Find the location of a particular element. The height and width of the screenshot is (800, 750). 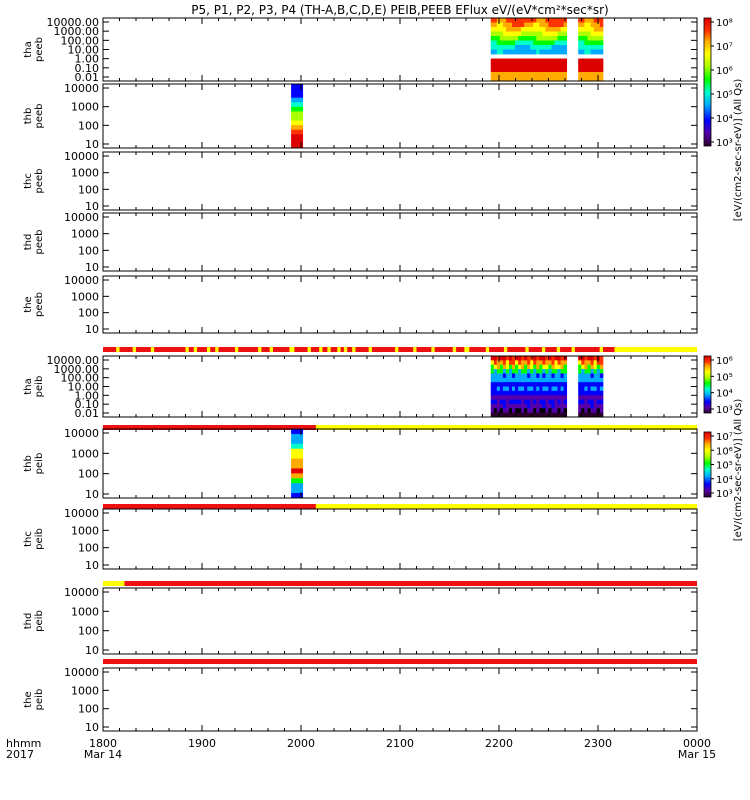

time-tick-label-2: 2000 is located at coordinates (301, 743).